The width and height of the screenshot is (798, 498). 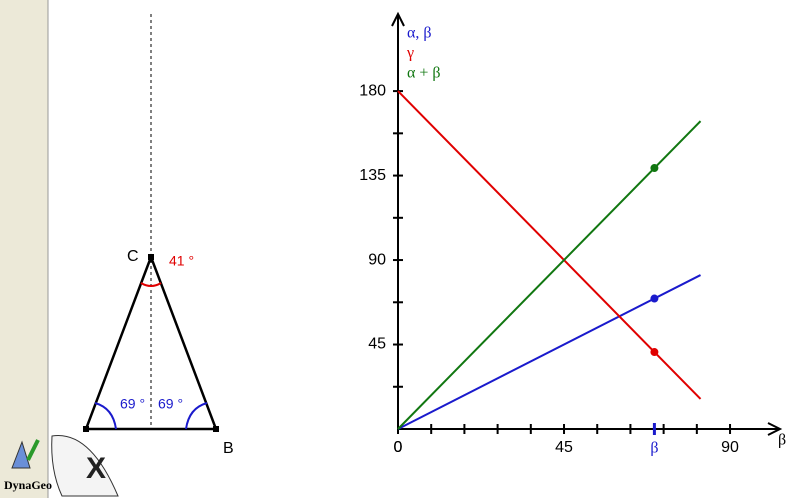 What do you see at coordinates (133, 256) in the screenshot?
I see `vertex-label: C` at bounding box center [133, 256].